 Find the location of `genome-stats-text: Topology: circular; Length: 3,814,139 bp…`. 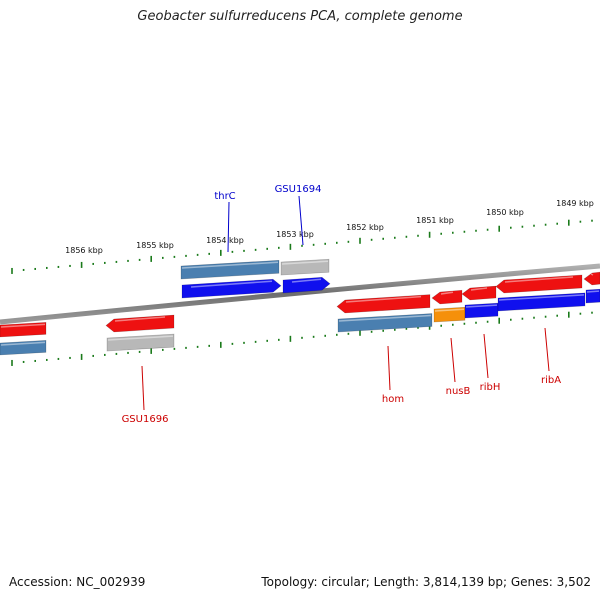

genome-stats-text: Topology: circular; Length: 3,814,139 bp… is located at coordinates (426, 582).